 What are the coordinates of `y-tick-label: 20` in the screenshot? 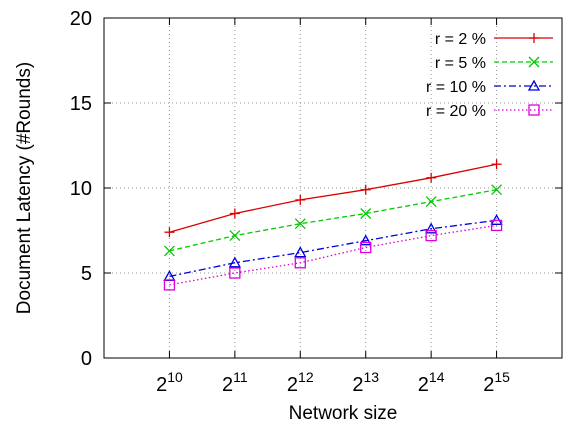 It's located at (81, 19).